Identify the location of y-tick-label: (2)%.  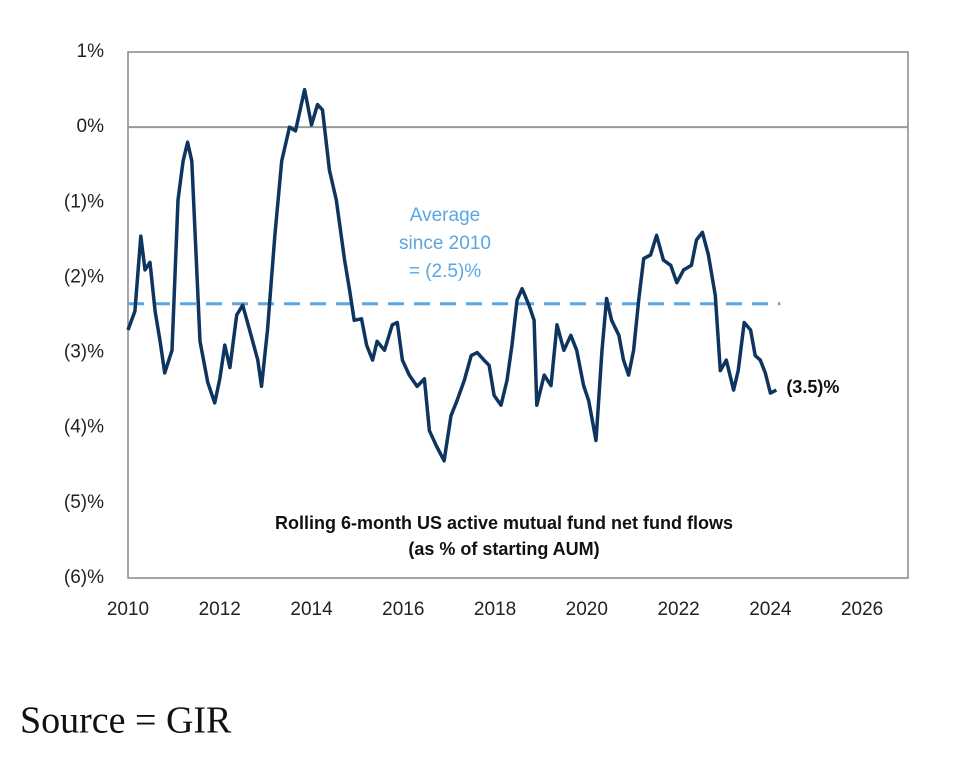
(84, 276).